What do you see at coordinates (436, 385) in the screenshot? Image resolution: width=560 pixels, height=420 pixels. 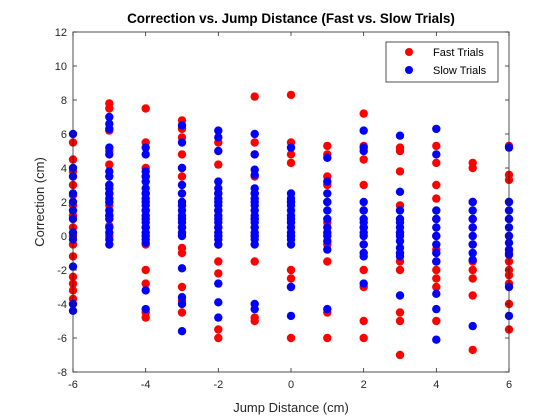 I see `x-tick-label: 4` at bounding box center [436, 385].